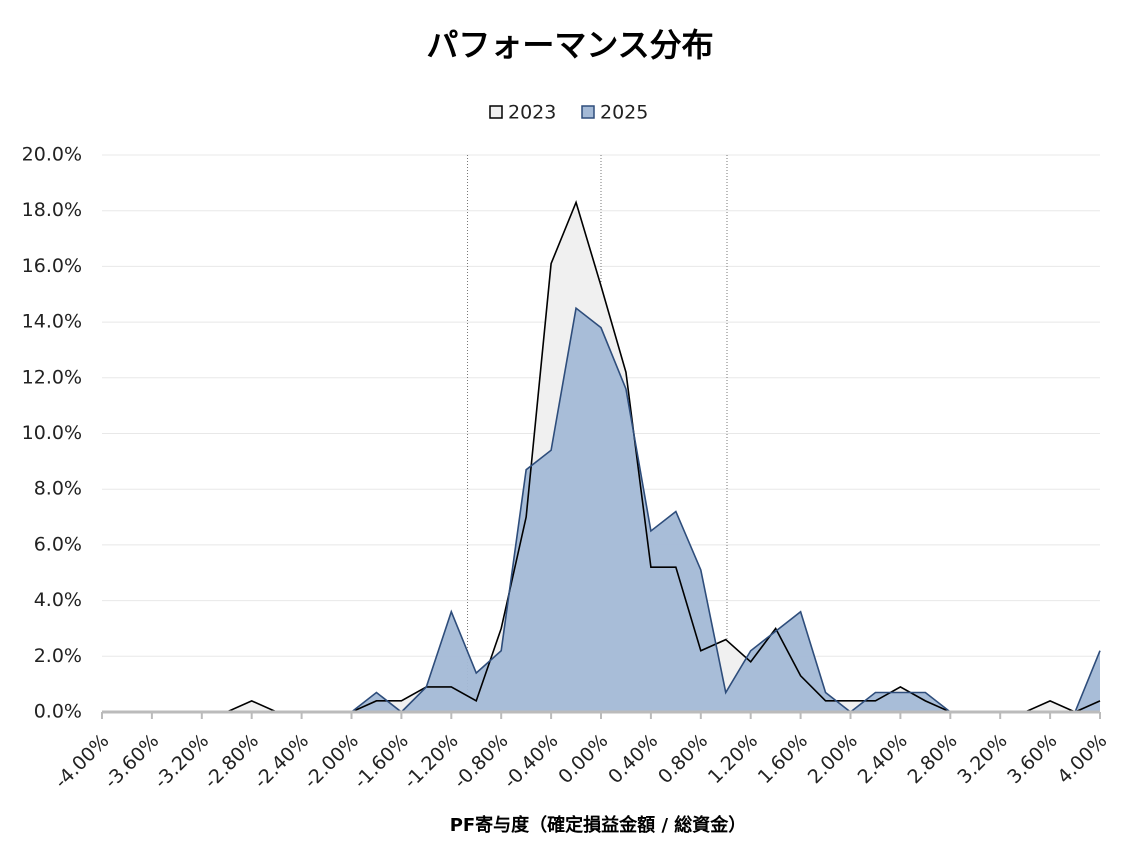 This screenshot has height=867, width=1141. What do you see at coordinates (52, 377) in the screenshot?
I see `y-tick-label: 12.0%` at bounding box center [52, 377].